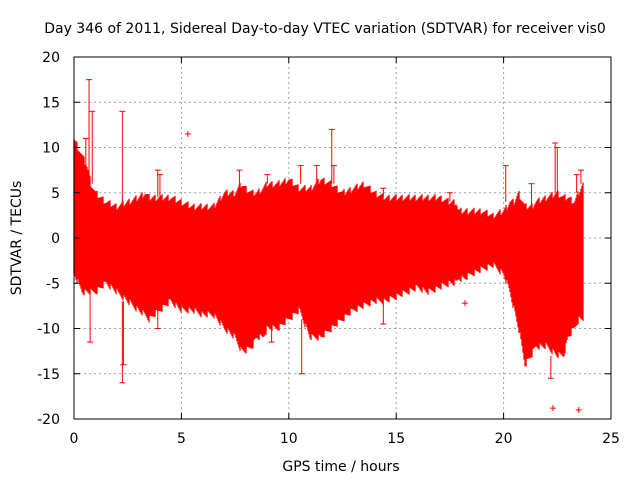 The height and width of the screenshot is (480, 640). What do you see at coordinates (74, 439) in the screenshot?
I see `x-tick-label: 0` at bounding box center [74, 439].